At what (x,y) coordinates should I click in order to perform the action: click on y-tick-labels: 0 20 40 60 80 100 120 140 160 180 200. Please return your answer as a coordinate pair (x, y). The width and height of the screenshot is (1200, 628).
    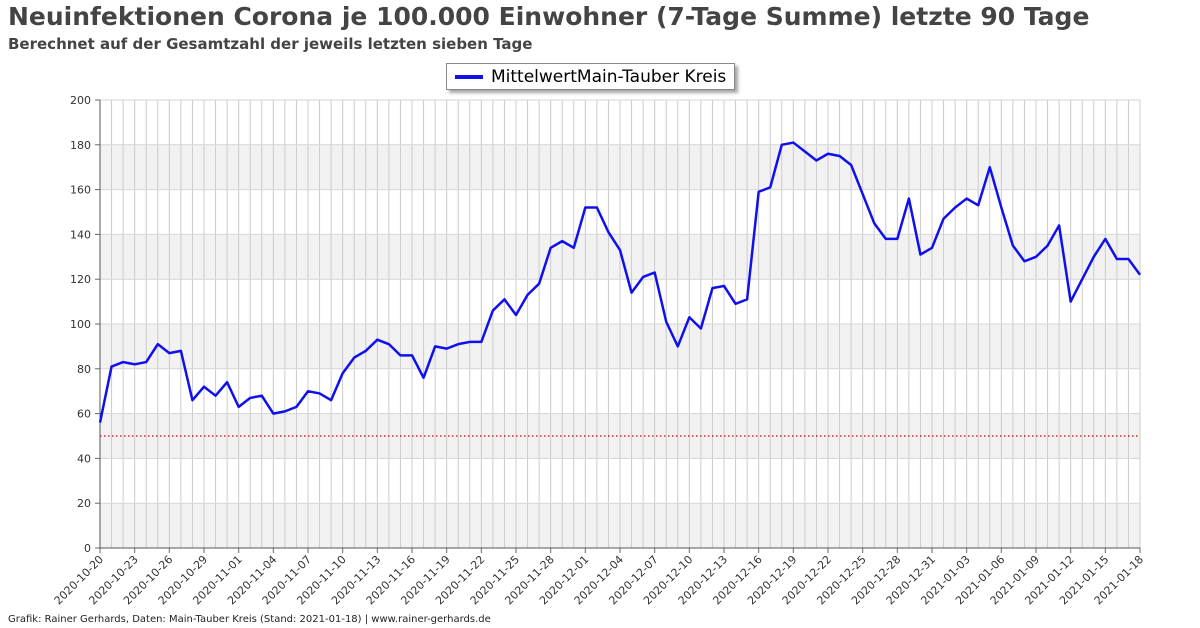
    Looking at the image, I should click on (80, 324).